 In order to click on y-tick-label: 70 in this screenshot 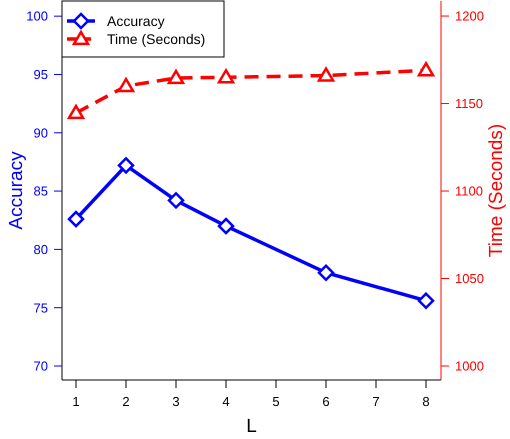, I will do `click(41, 366)`.